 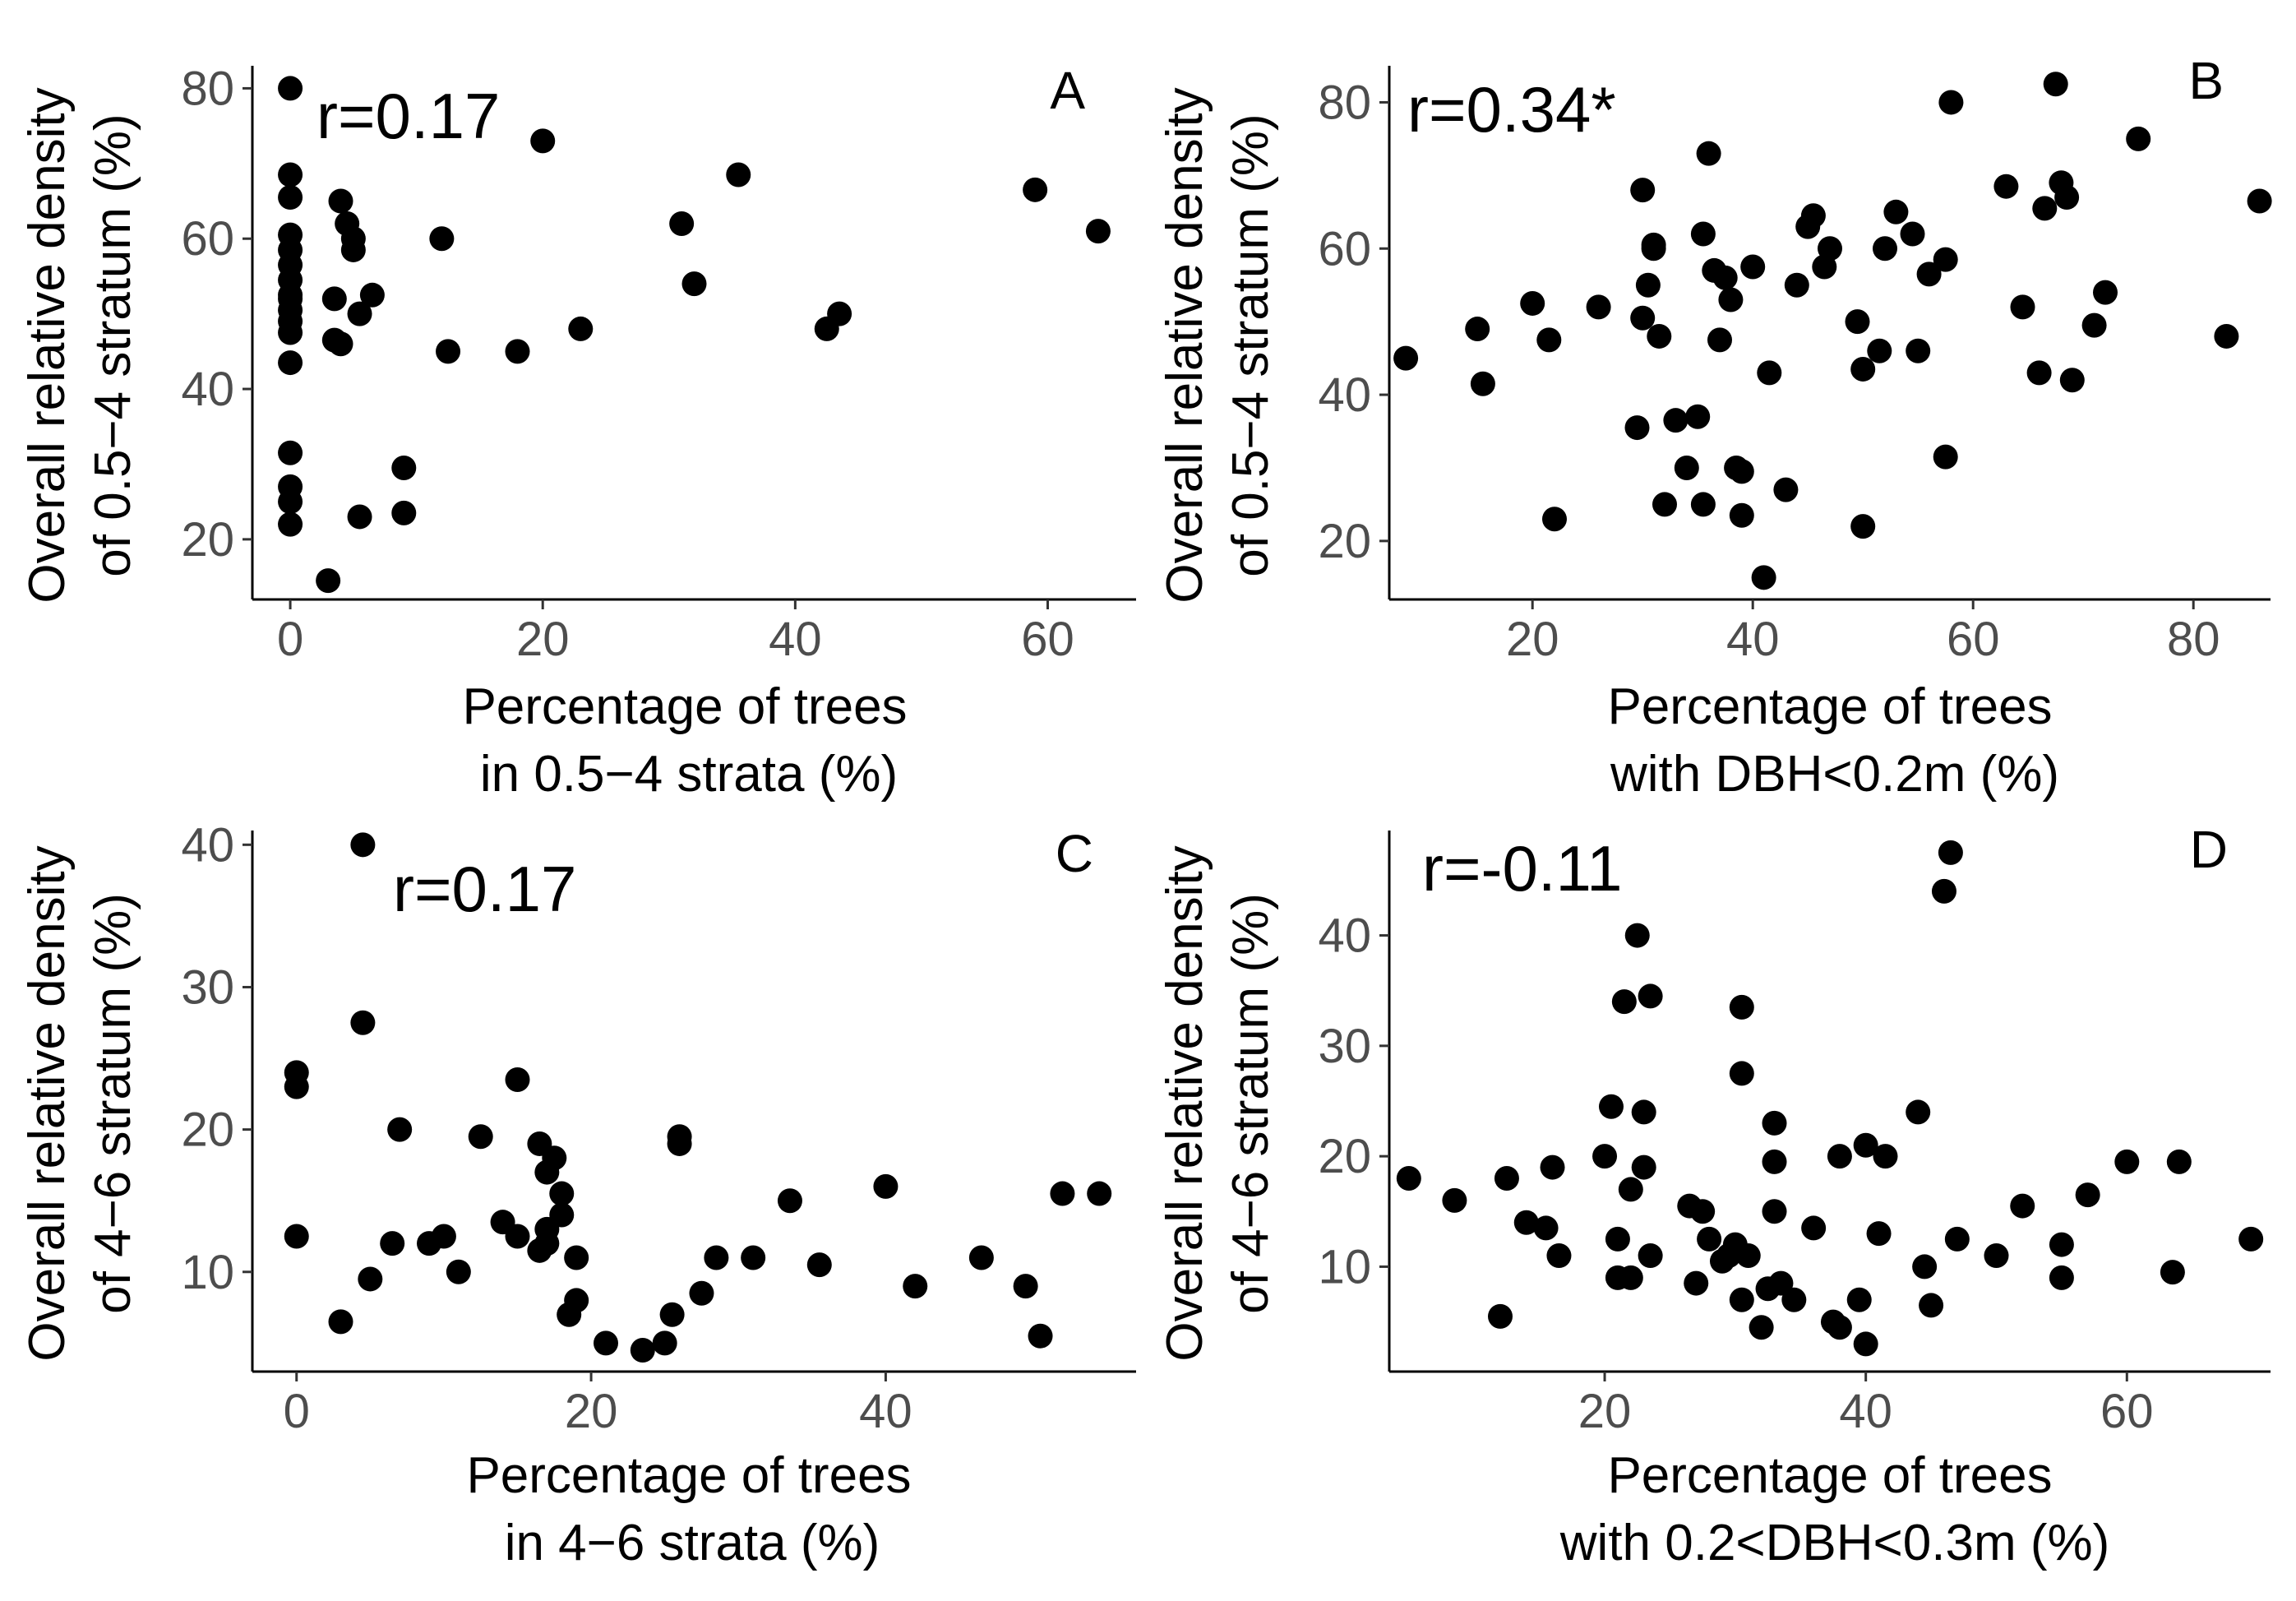 I want to click on panel-d-x-tick-label: 40, so click(x=1865, y=1411).